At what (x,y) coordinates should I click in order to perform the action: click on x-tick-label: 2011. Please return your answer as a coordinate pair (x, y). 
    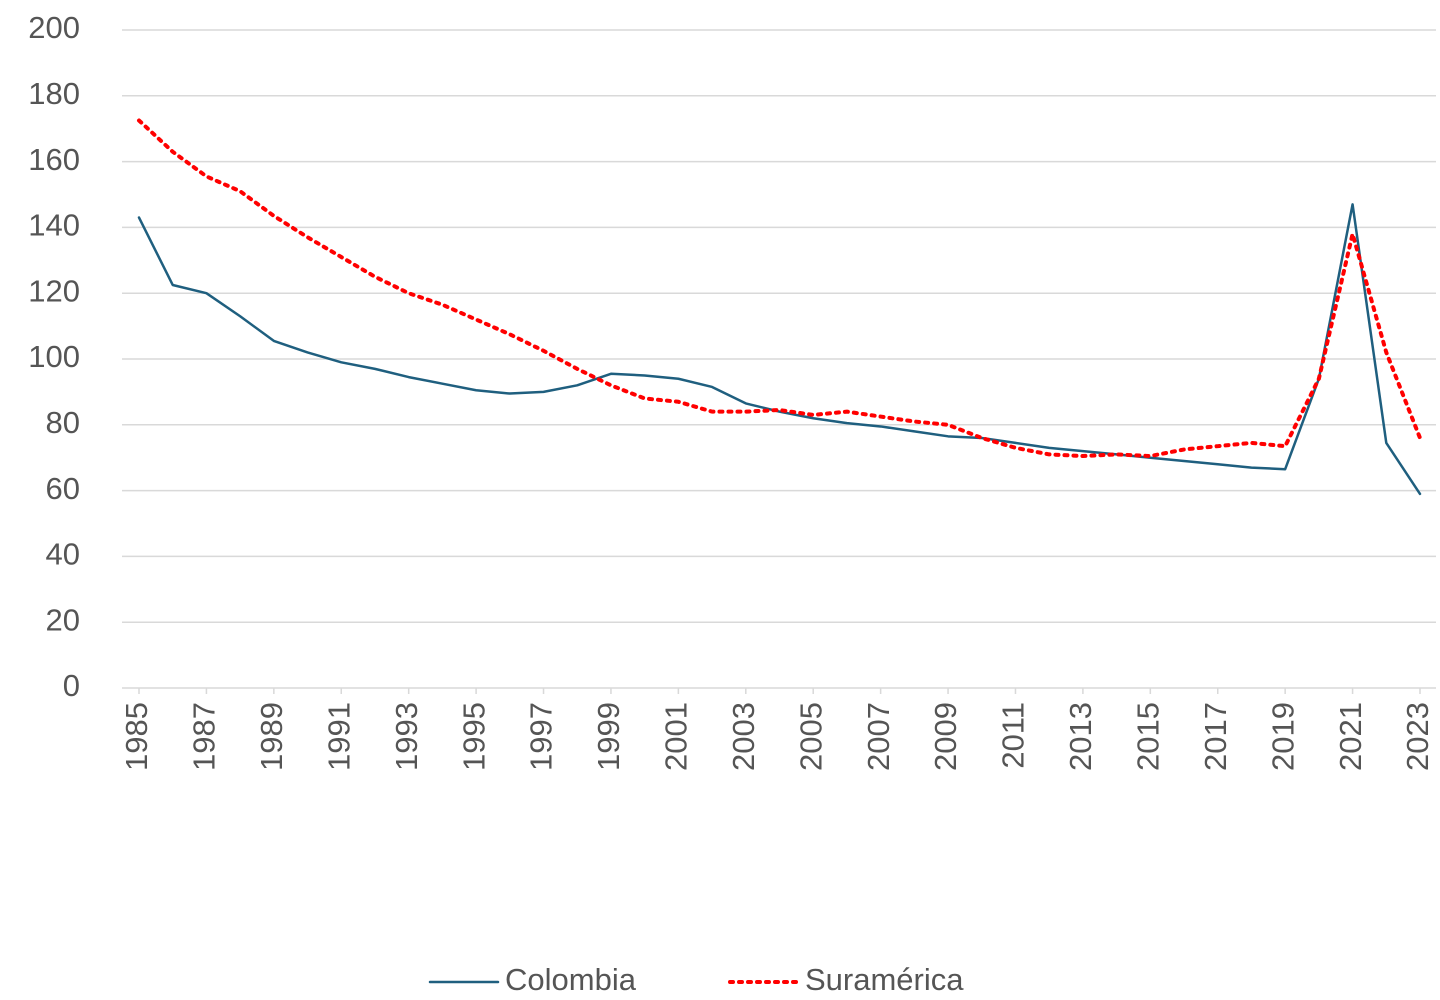
    Looking at the image, I should click on (1013, 735).